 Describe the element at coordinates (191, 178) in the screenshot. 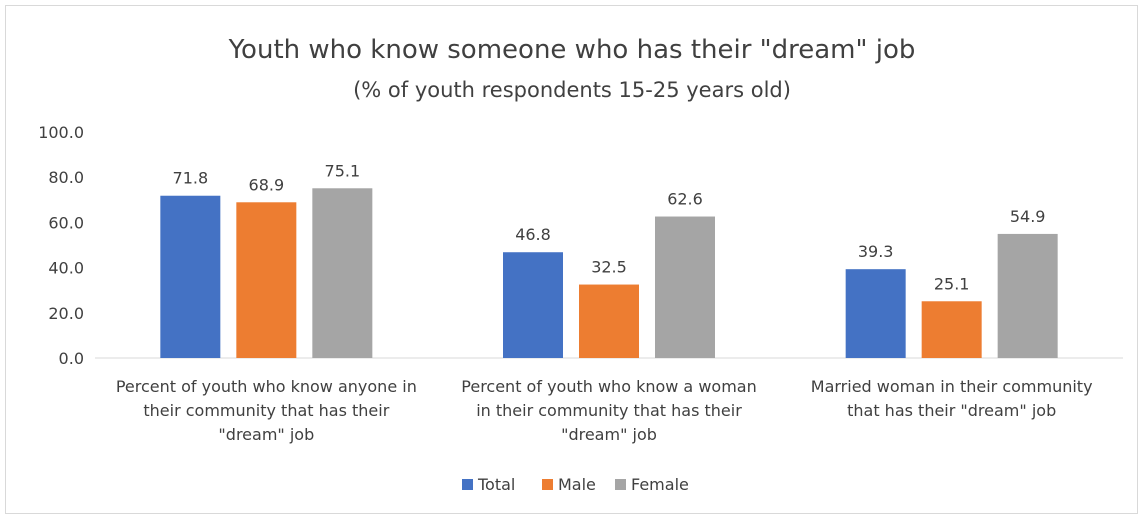

I see `data-label-total-1: 71.8` at that location.